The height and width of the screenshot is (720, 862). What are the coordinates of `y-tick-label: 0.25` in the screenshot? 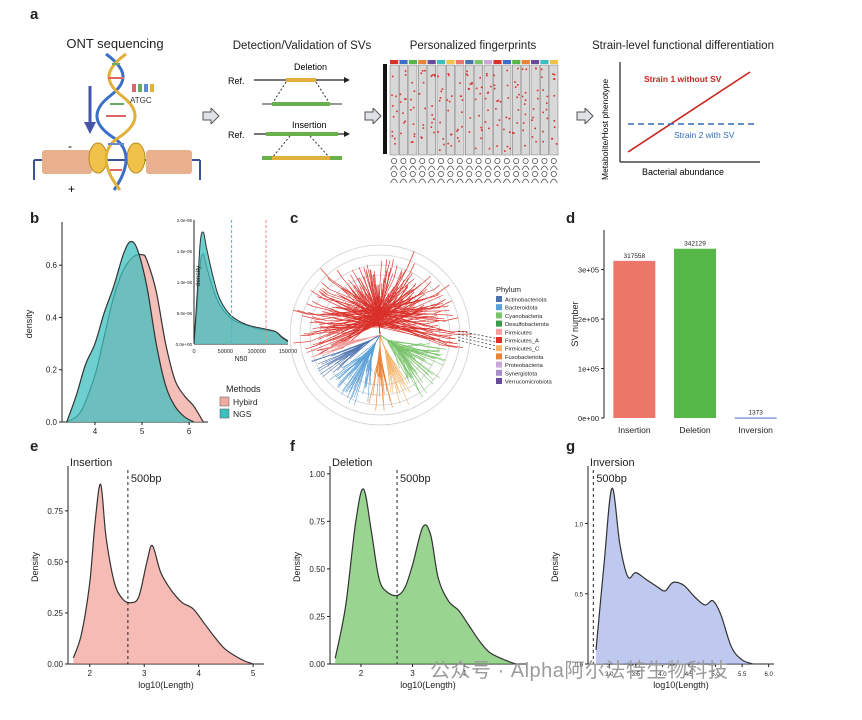 It's located at (317, 616).